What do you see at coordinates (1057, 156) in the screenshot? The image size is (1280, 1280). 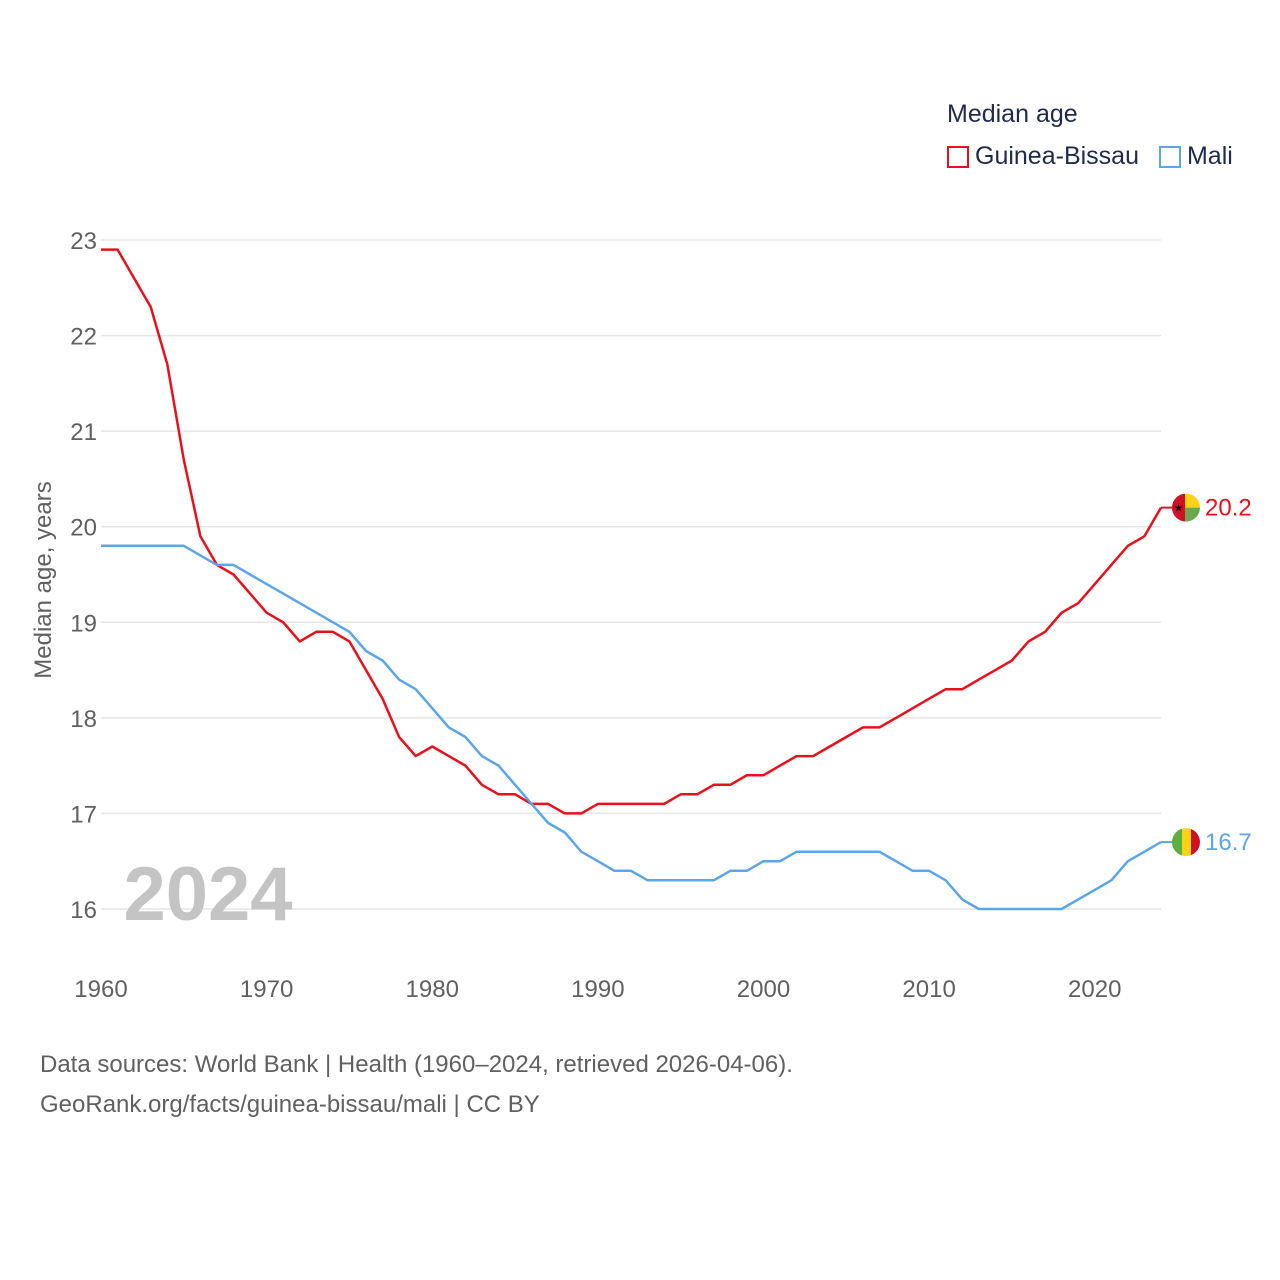 I see `legend-label-guinea-bissau: Guinea-Bissau` at bounding box center [1057, 156].